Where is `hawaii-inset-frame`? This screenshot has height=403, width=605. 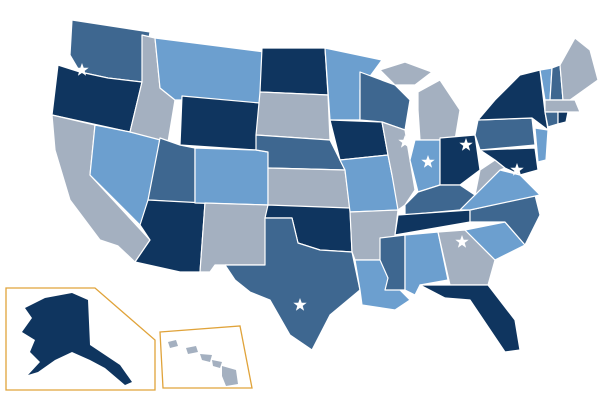
hawaii-inset-frame is located at coordinates (206, 357).